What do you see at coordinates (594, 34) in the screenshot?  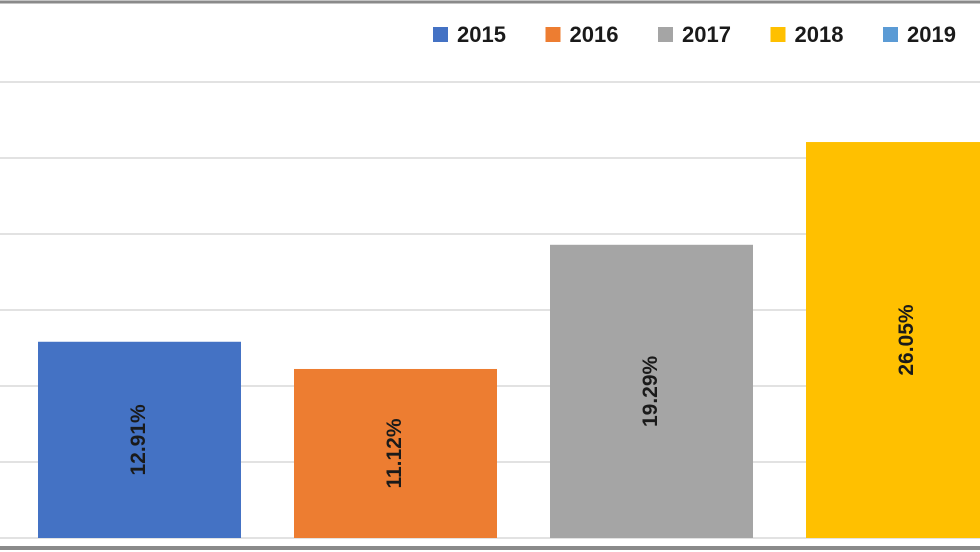 I see `legend-label: 2016` at bounding box center [594, 34].